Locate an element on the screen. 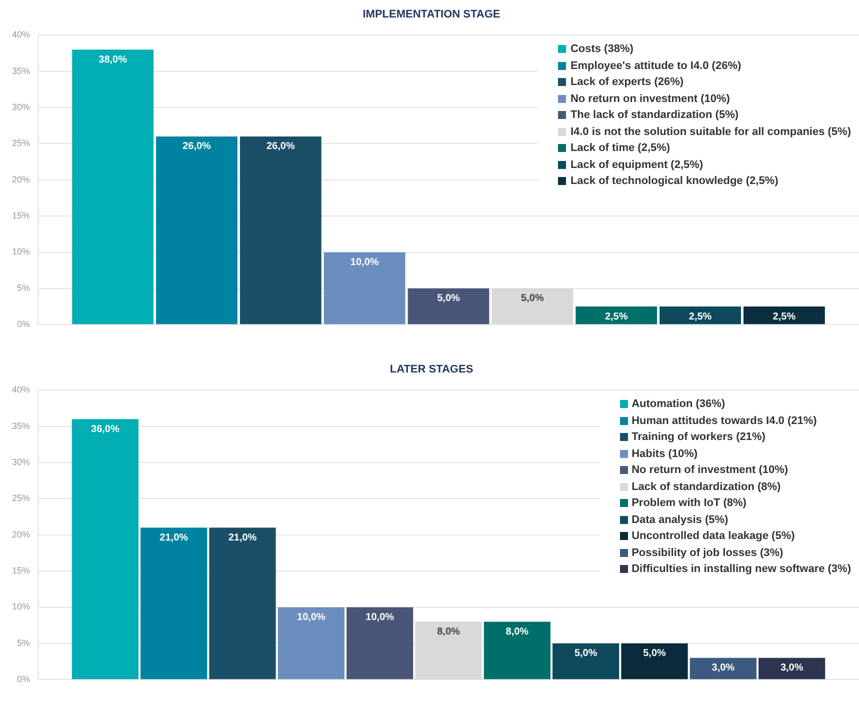 The height and width of the screenshot is (711, 859). legend-label: Lack of technological knowledge (2,5%) is located at coordinates (674, 181).